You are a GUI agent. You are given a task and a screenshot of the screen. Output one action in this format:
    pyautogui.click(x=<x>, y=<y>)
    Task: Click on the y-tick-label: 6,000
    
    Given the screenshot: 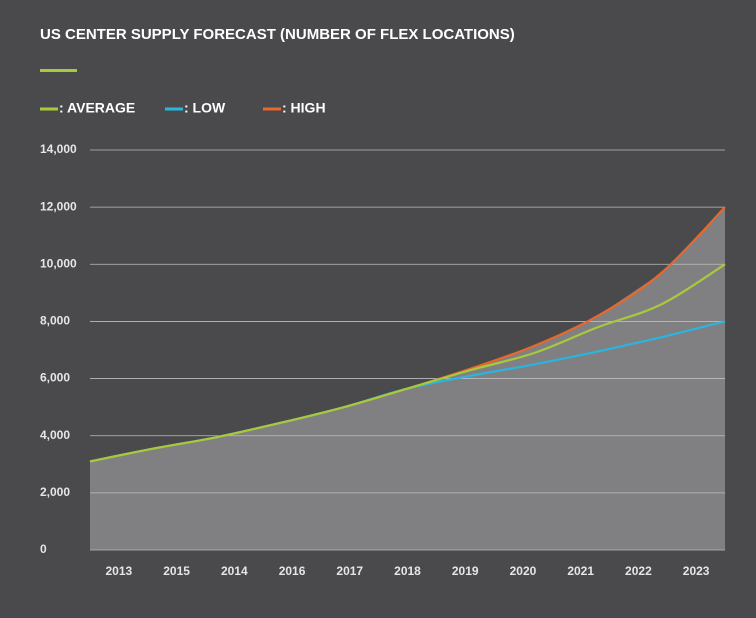 What is the action you would take?
    pyautogui.click(x=55, y=378)
    